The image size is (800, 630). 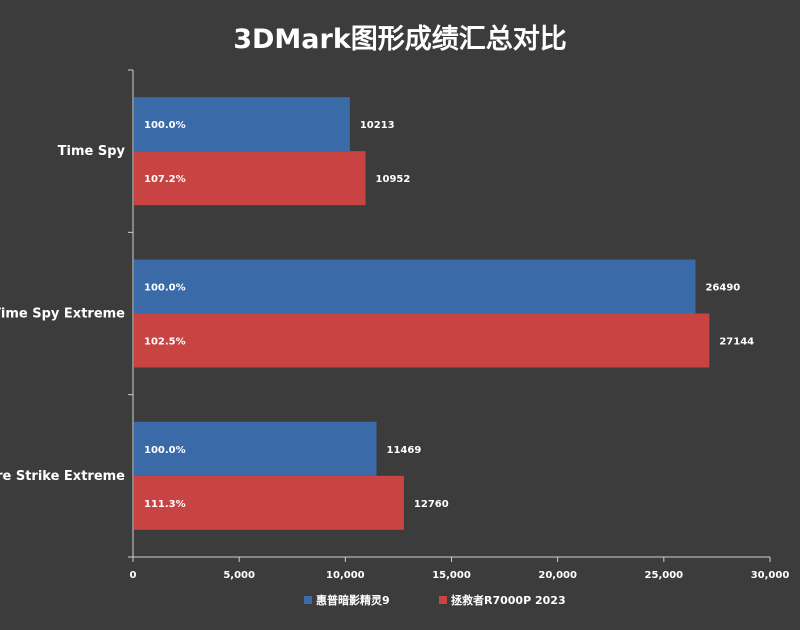 I want to click on bar-value-label: 11469, so click(x=404, y=450).